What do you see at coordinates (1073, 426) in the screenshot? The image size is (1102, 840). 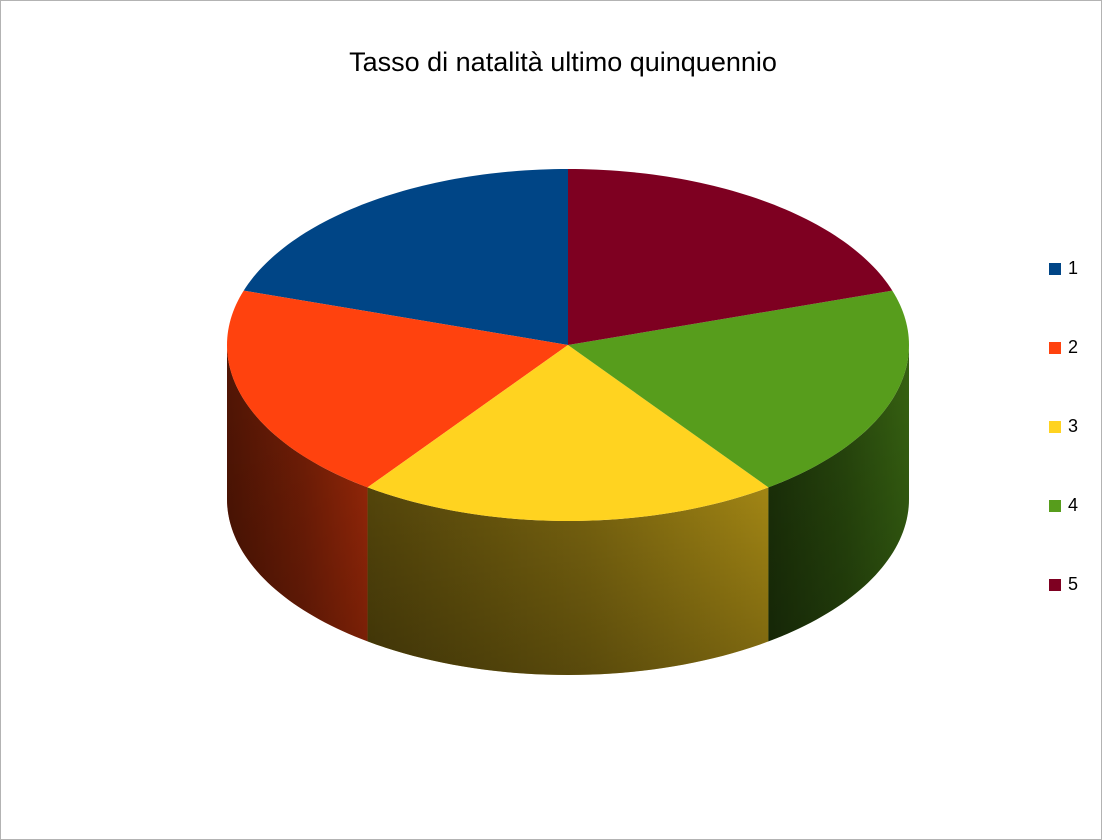 I see `legend-label: 3` at bounding box center [1073, 426].